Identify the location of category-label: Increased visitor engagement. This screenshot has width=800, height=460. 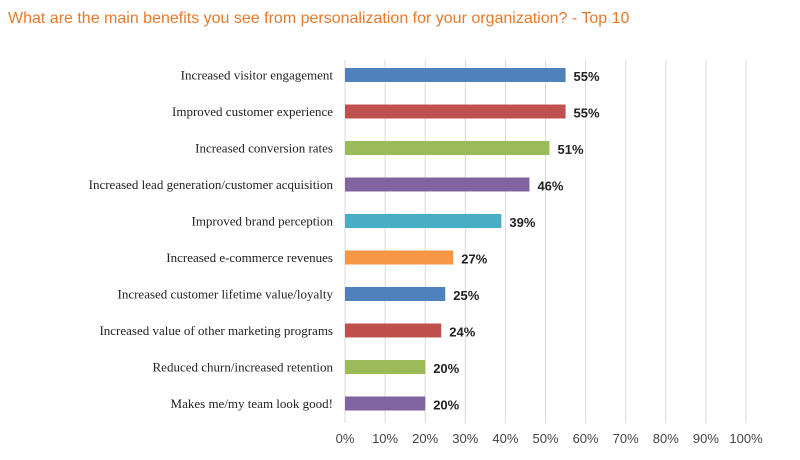
(257, 75).